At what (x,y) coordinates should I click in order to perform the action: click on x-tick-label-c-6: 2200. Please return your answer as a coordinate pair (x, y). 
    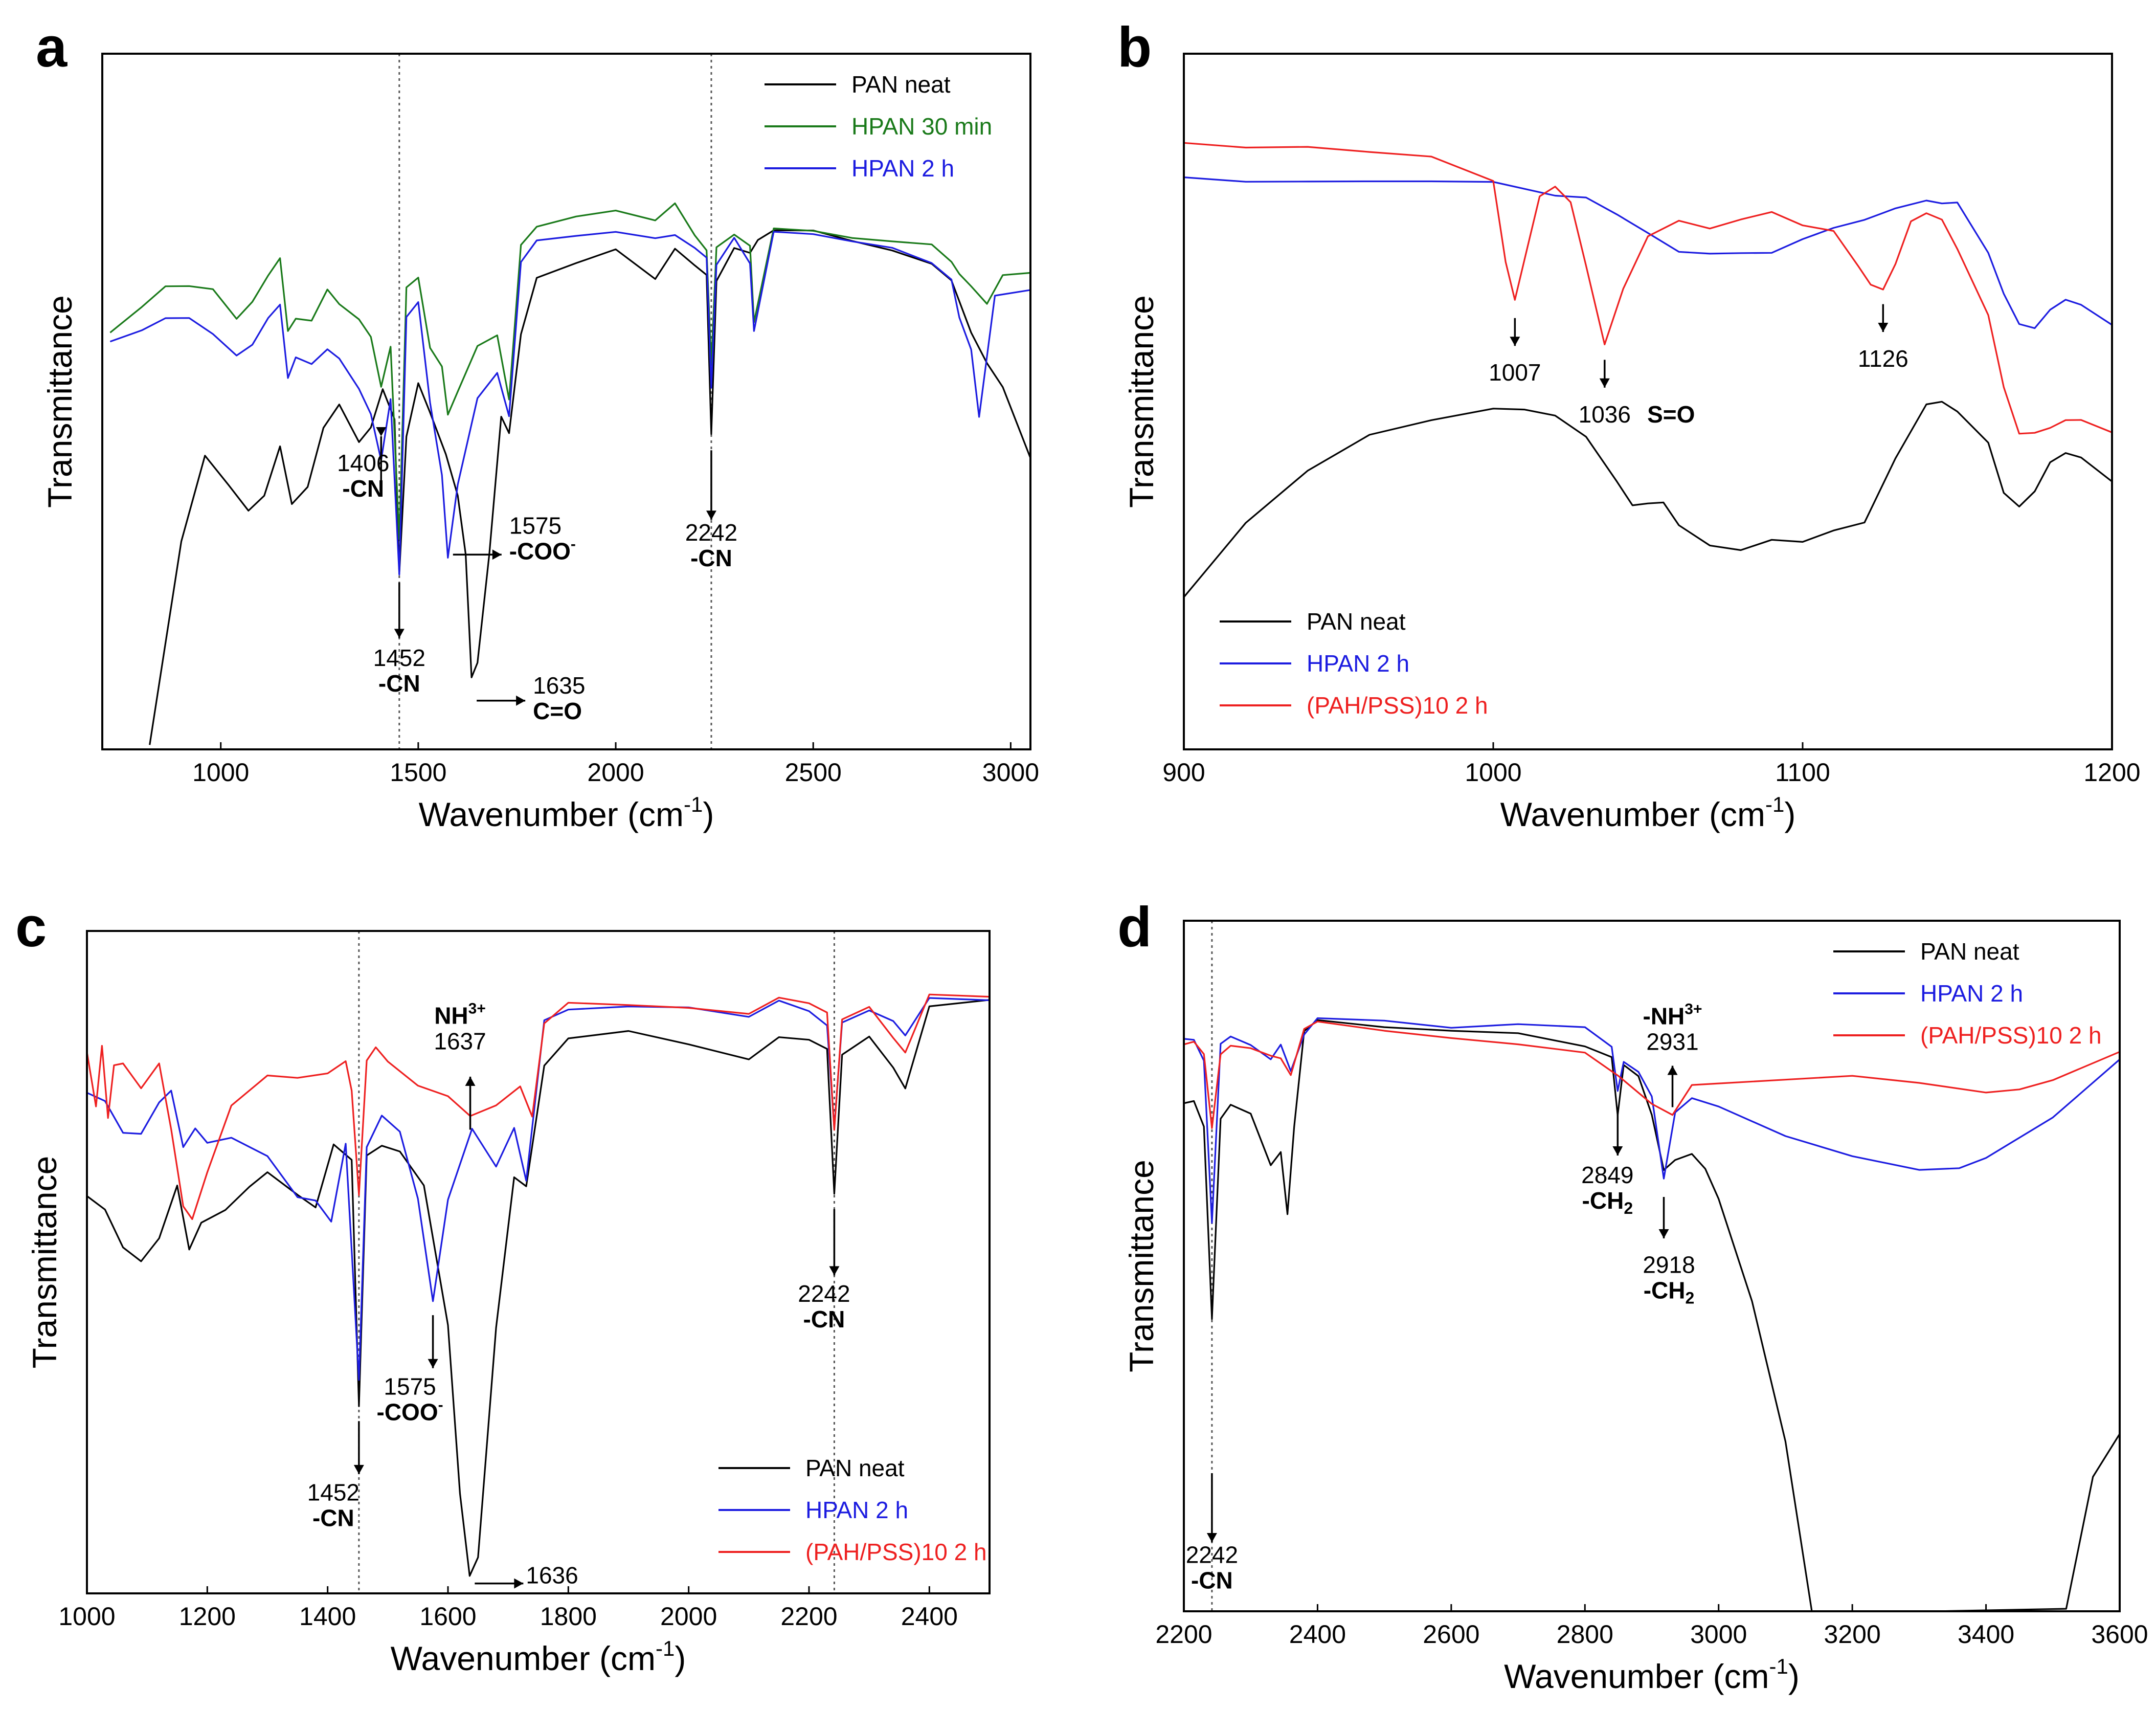
    Looking at the image, I should click on (808, 1616).